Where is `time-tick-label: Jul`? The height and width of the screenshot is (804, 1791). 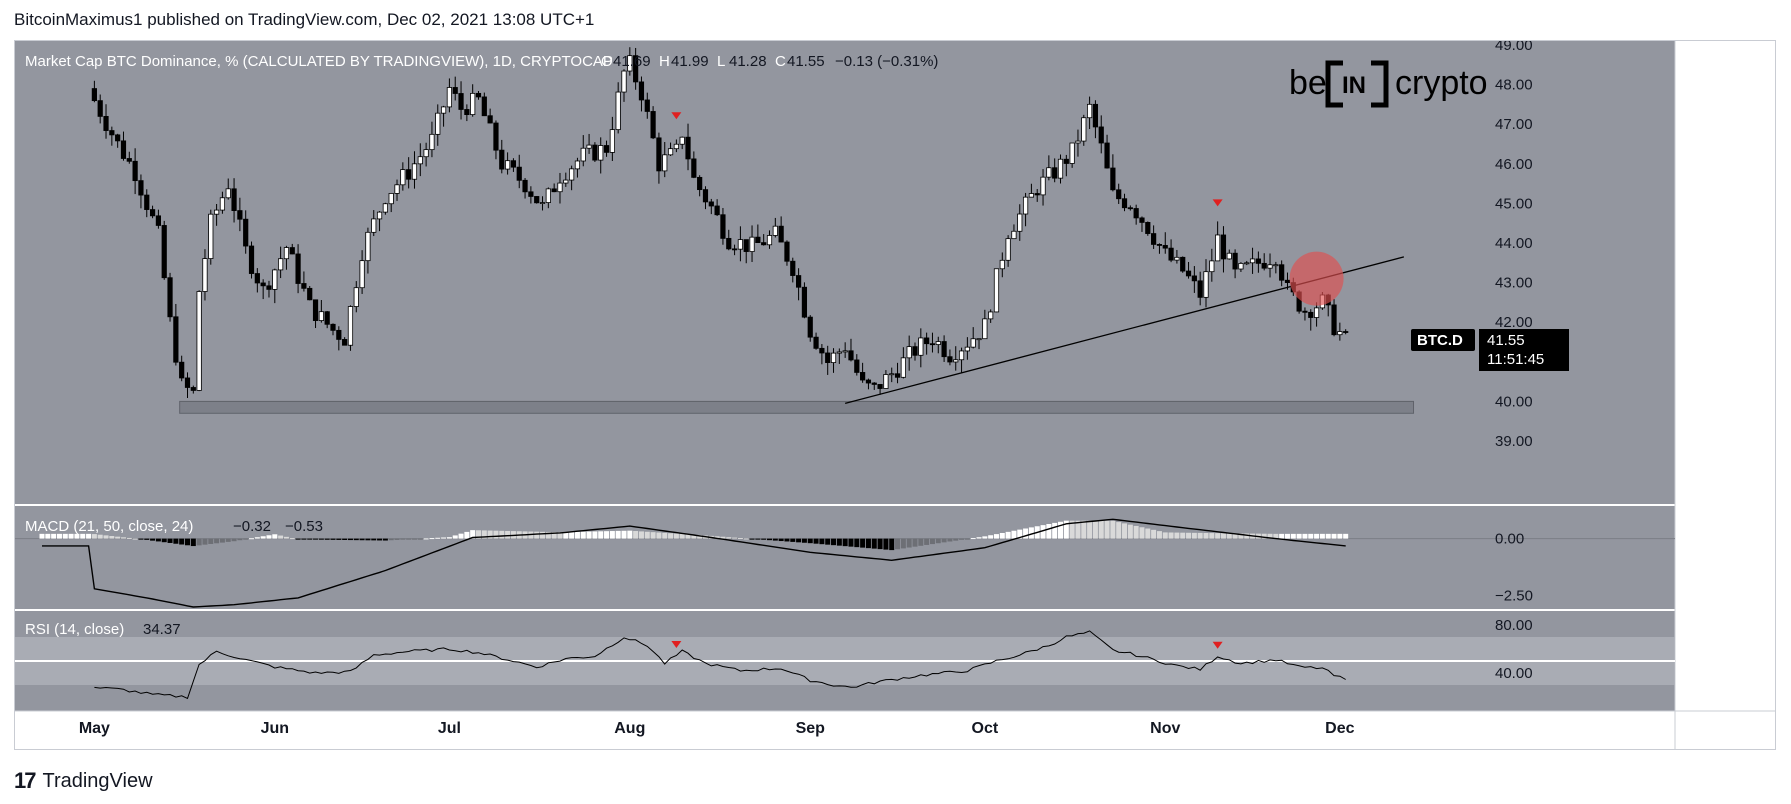 time-tick-label: Jul is located at coordinates (449, 728).